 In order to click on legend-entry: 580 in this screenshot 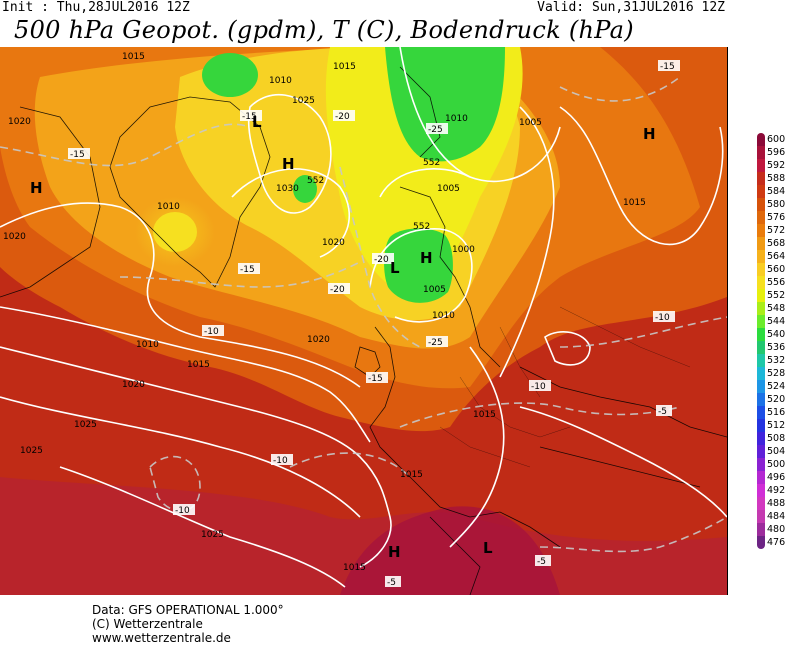, I will do `click(769, 204)`.